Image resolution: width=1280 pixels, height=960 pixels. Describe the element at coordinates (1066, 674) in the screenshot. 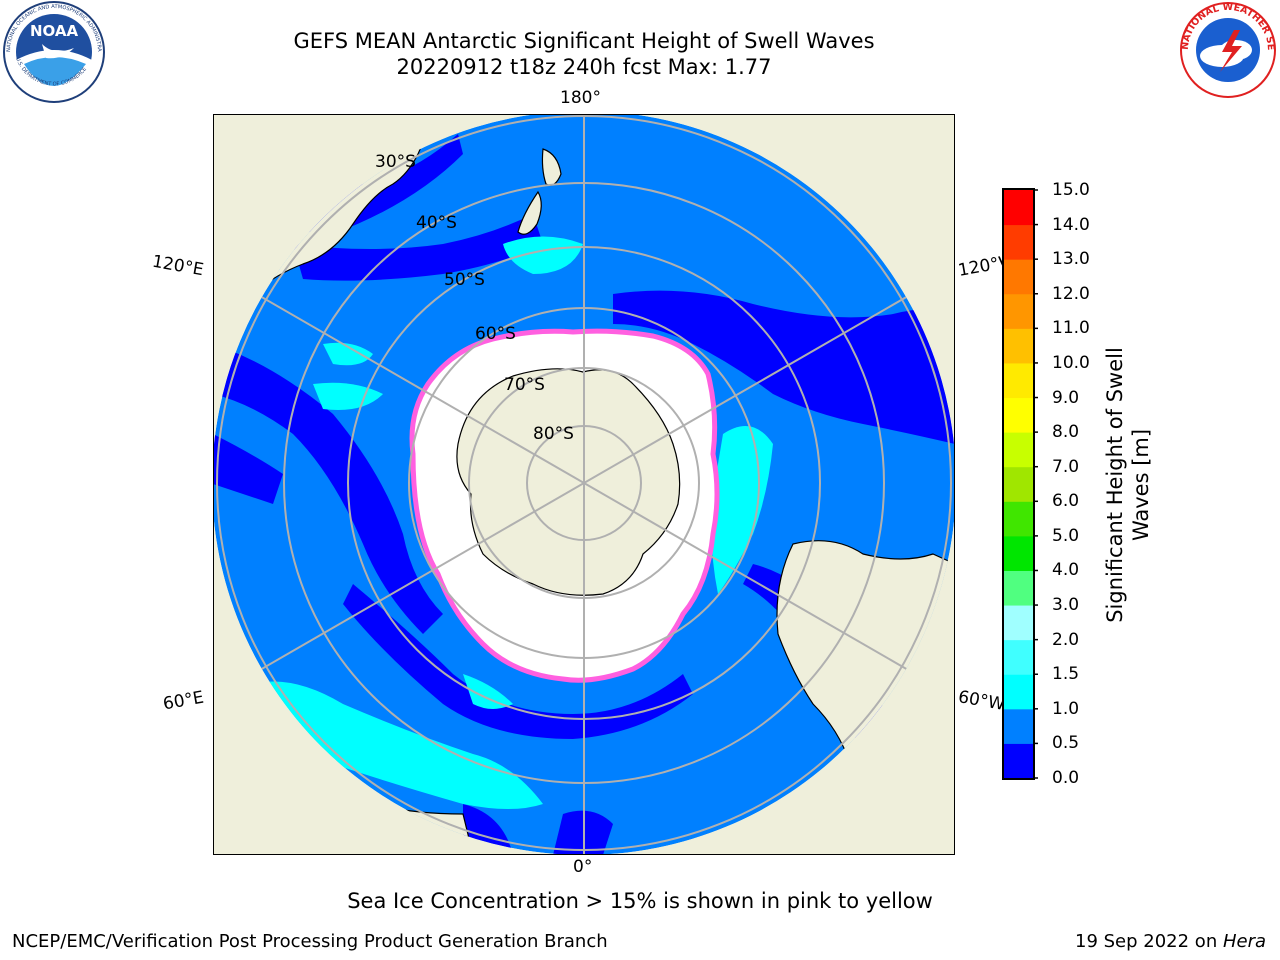

I see `colorbar-tick-label: 1.5` at that location.